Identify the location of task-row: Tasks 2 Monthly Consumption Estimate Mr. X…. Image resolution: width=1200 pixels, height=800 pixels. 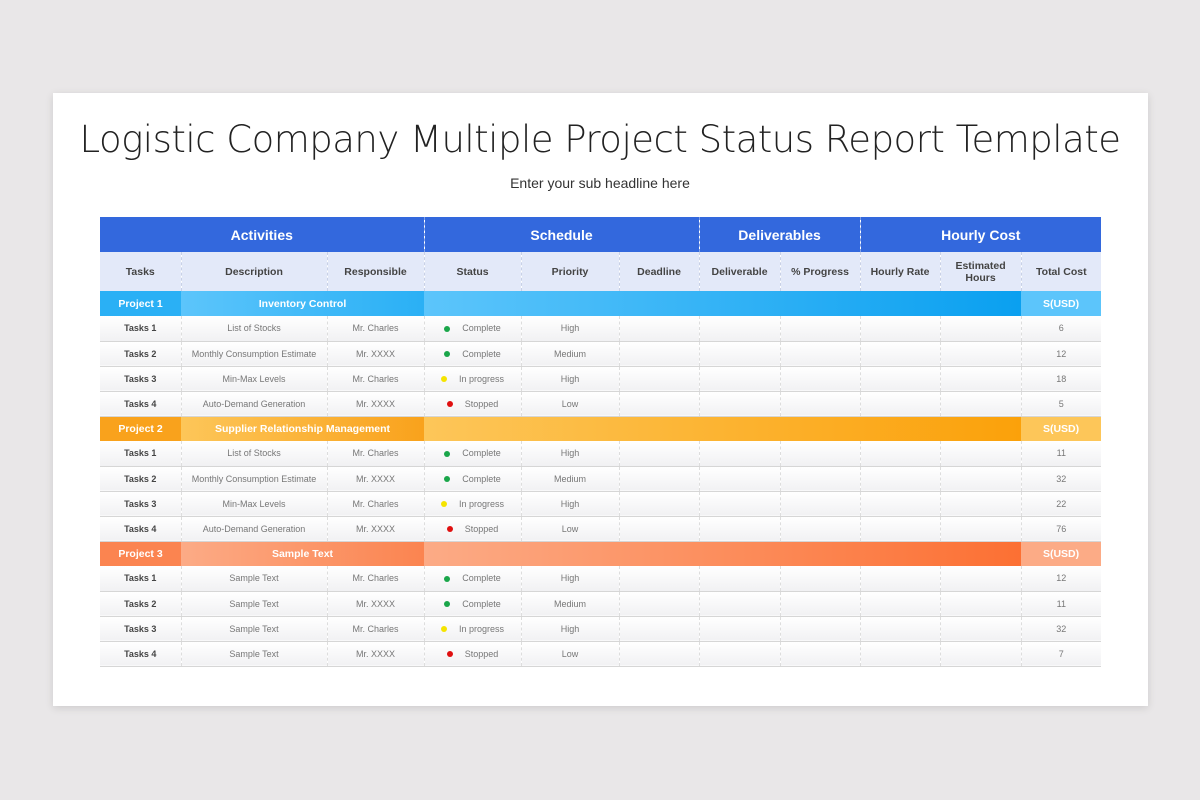
(601, 354).